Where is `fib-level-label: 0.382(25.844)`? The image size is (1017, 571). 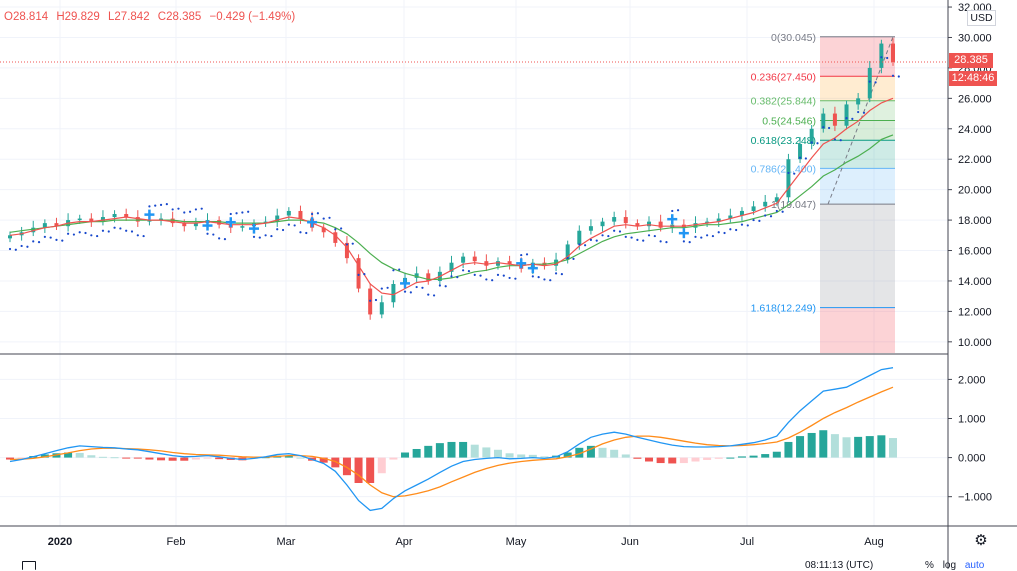
fib-level-label: 0.382(25.844) is located at coordinates (783, 102).